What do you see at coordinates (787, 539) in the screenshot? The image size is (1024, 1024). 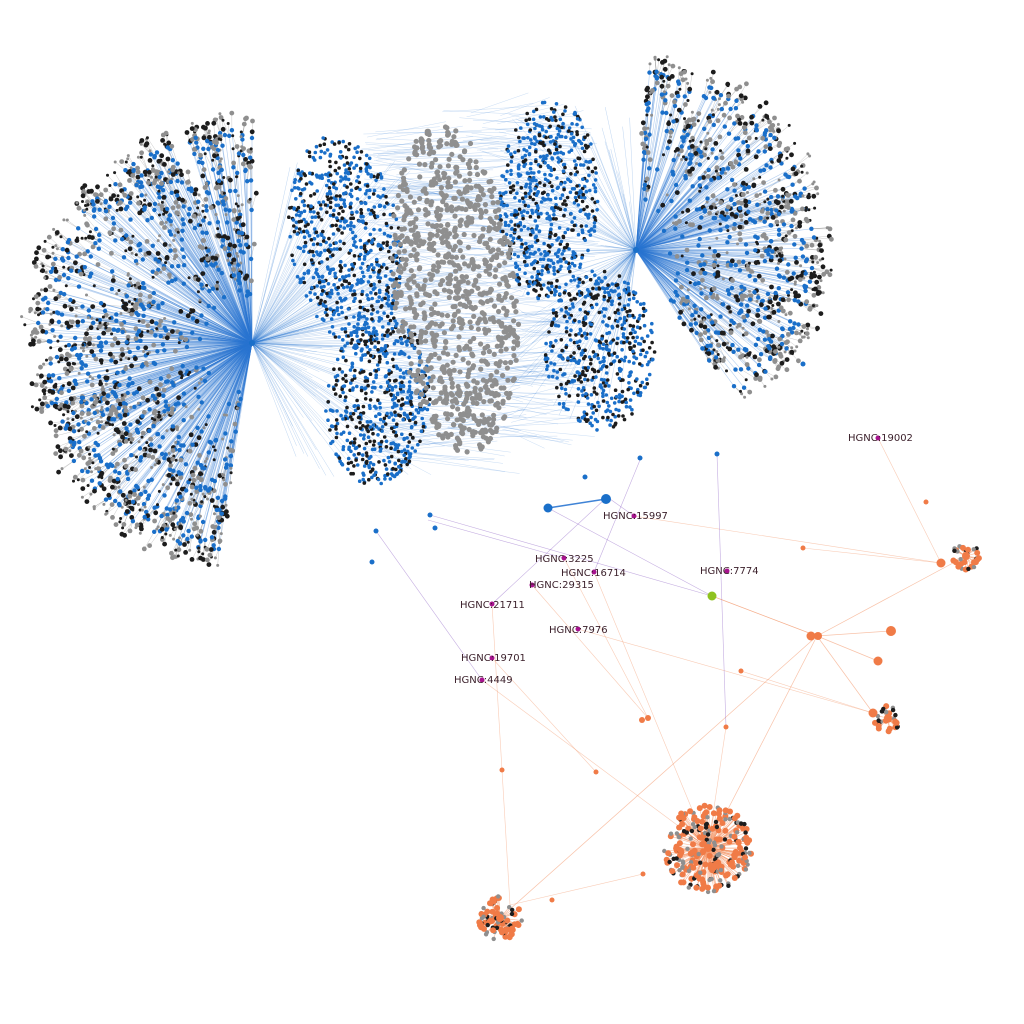 I see `orange-link-edge` at bounding box center [787, 539].